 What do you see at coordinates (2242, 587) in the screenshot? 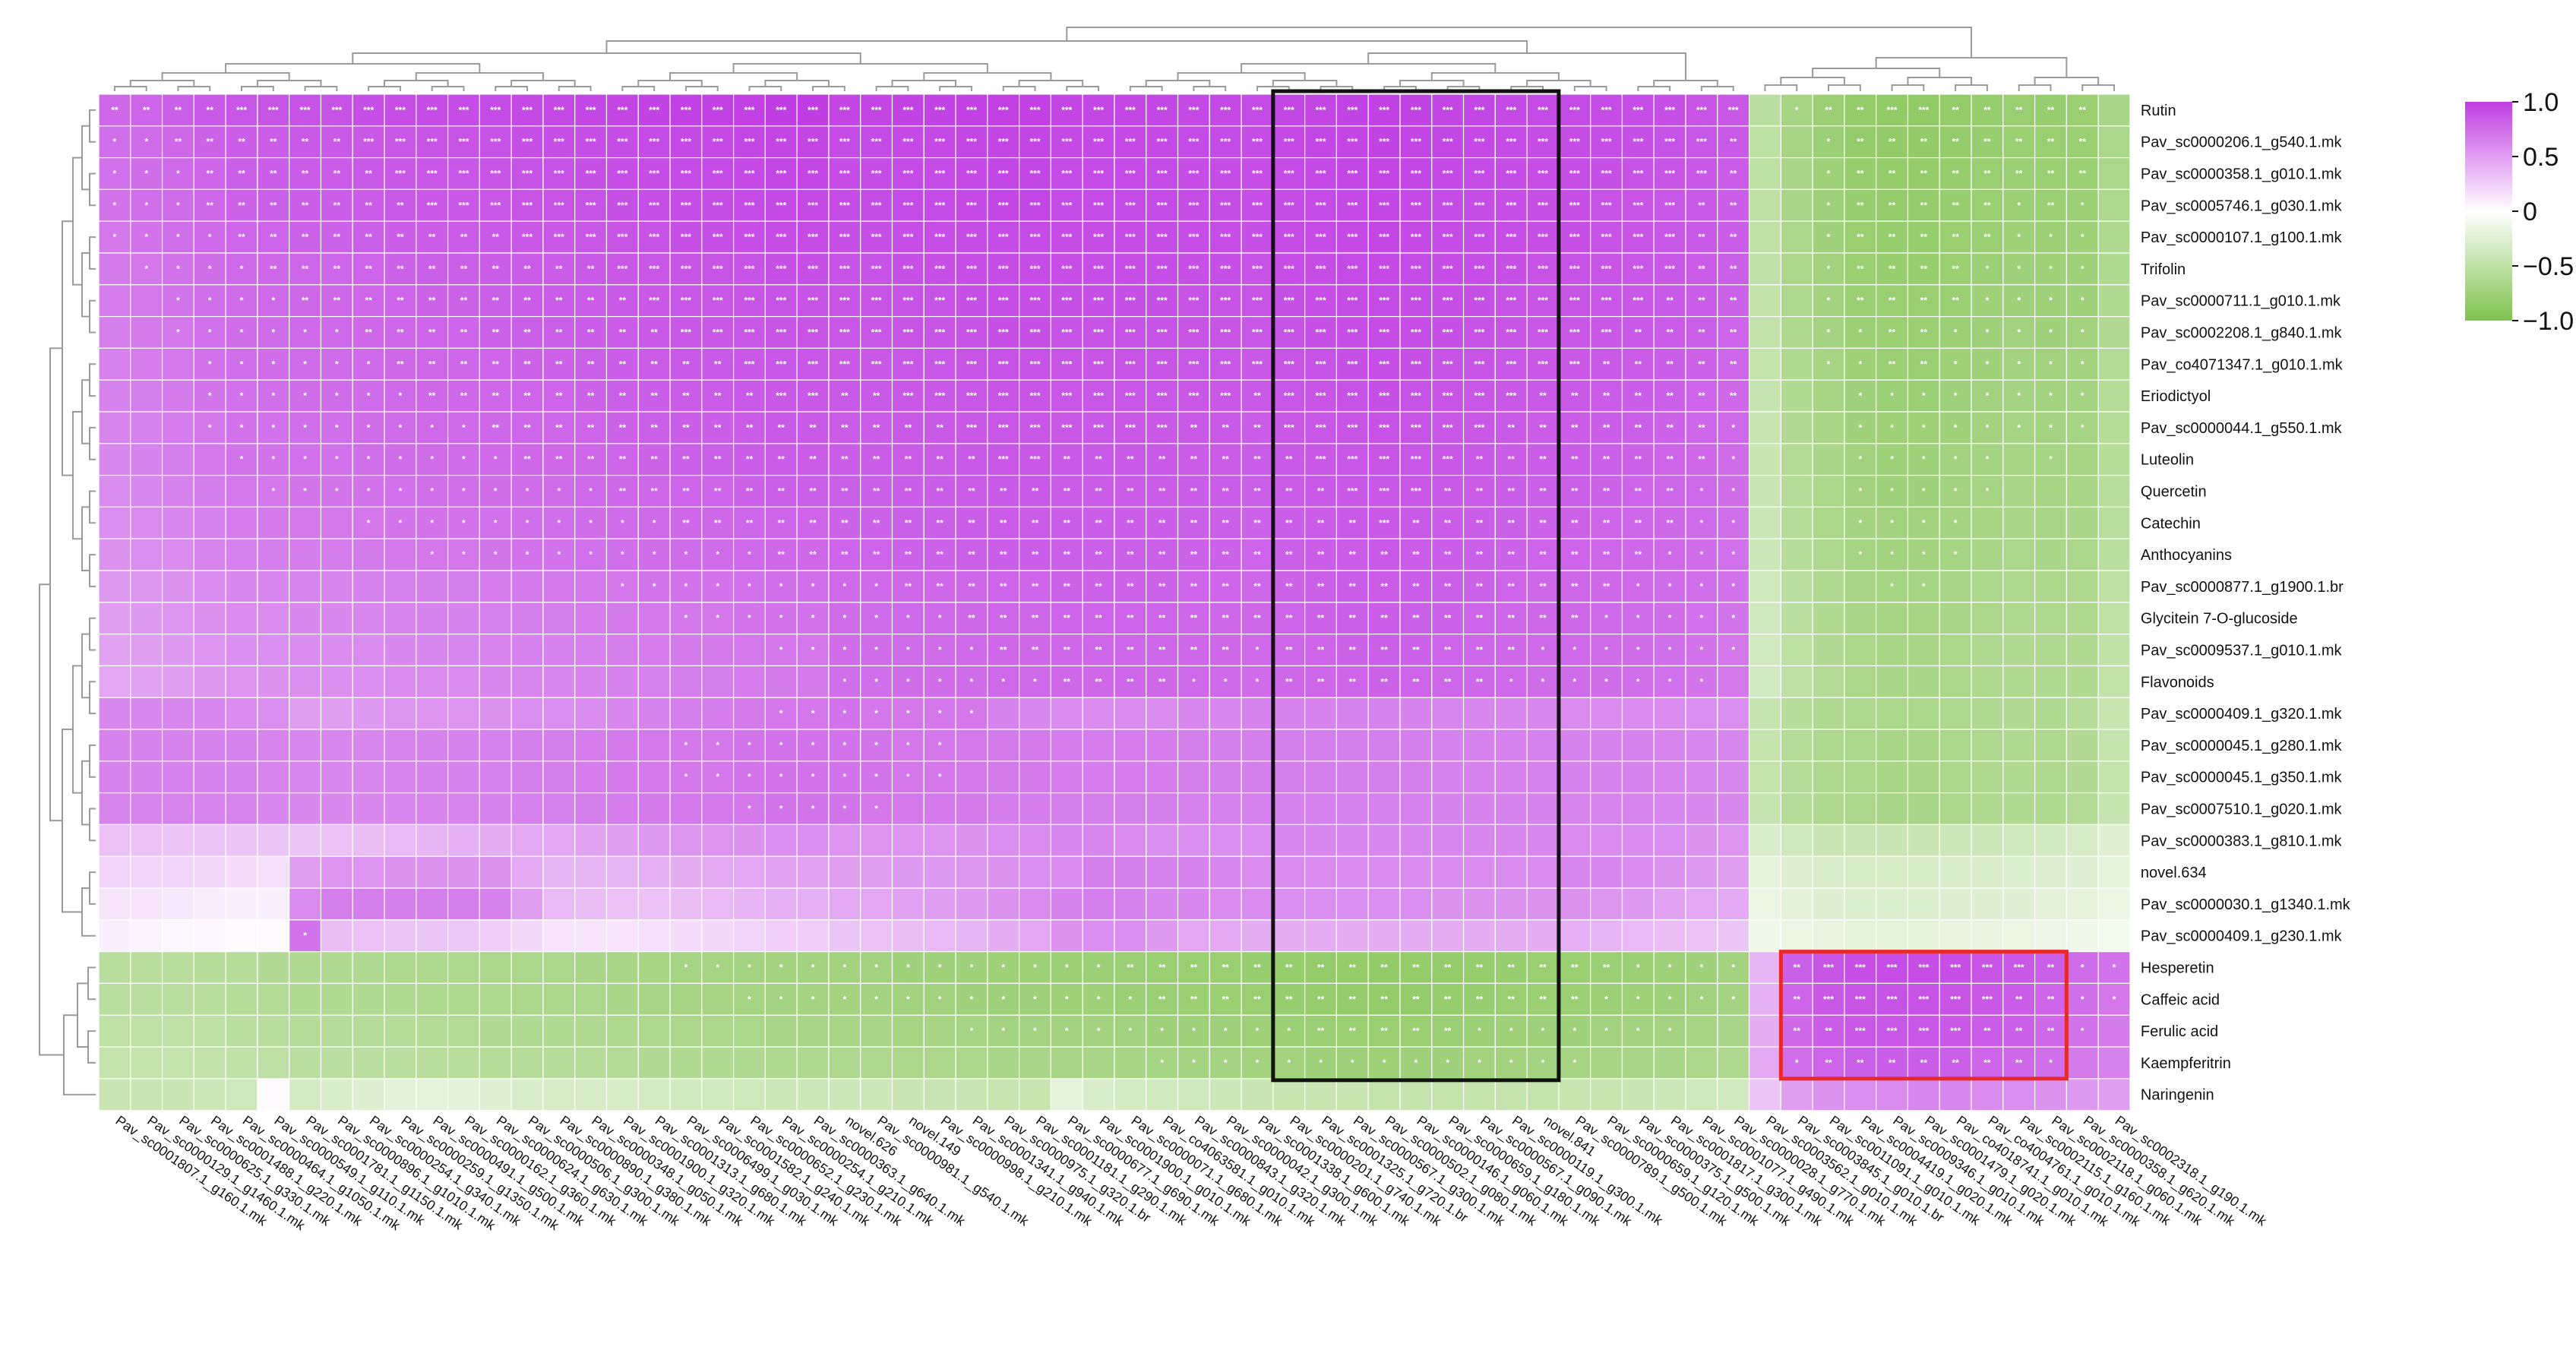
I see `row-label: Pav_sc0000877.1_g1900.1.br` at bounding box center [2242, 587].